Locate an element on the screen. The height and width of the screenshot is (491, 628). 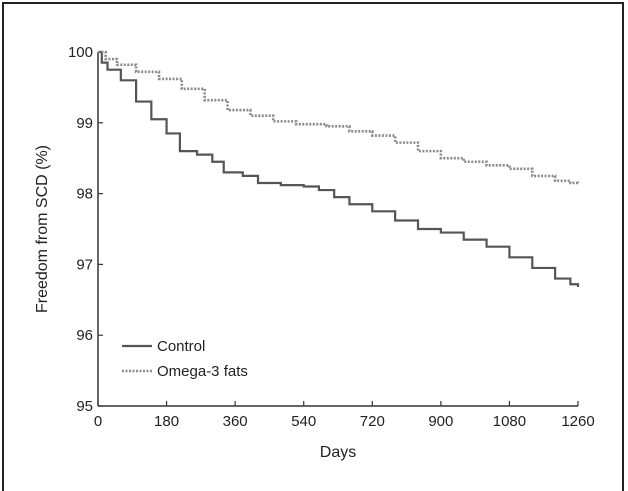
legend-label: Omega-3 fats is located at coordinates (202, 371).